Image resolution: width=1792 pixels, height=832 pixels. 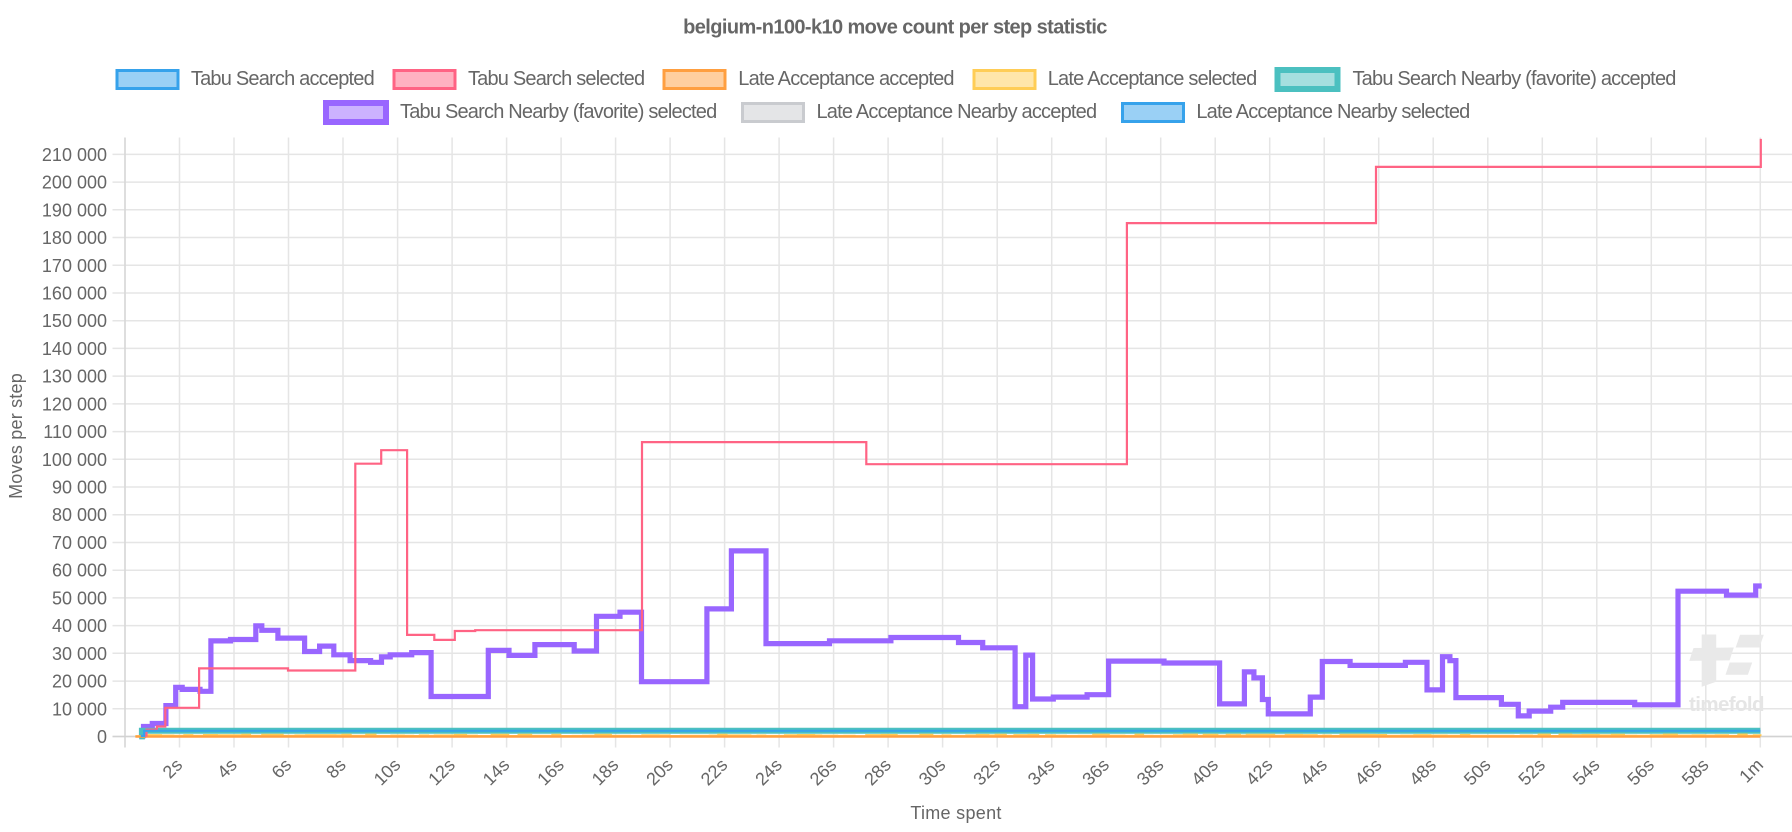 I want to click on svg-text: 200 000, so click(x=74, y=183).